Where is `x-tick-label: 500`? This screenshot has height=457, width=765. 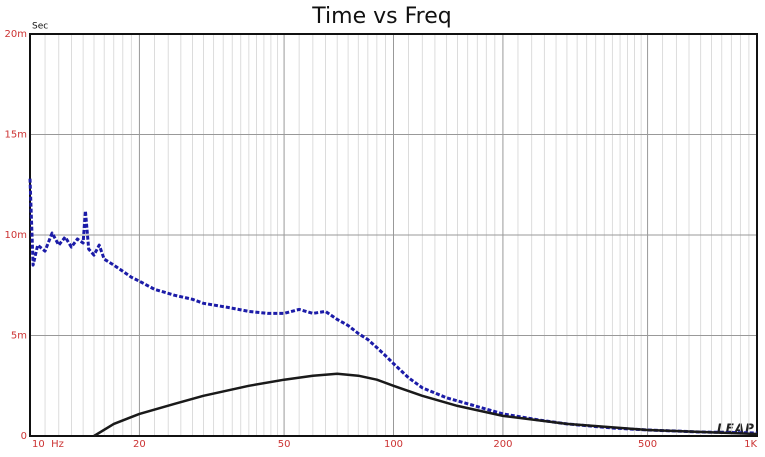
x-tick-label: 500 is located at coordinates (647, 444).